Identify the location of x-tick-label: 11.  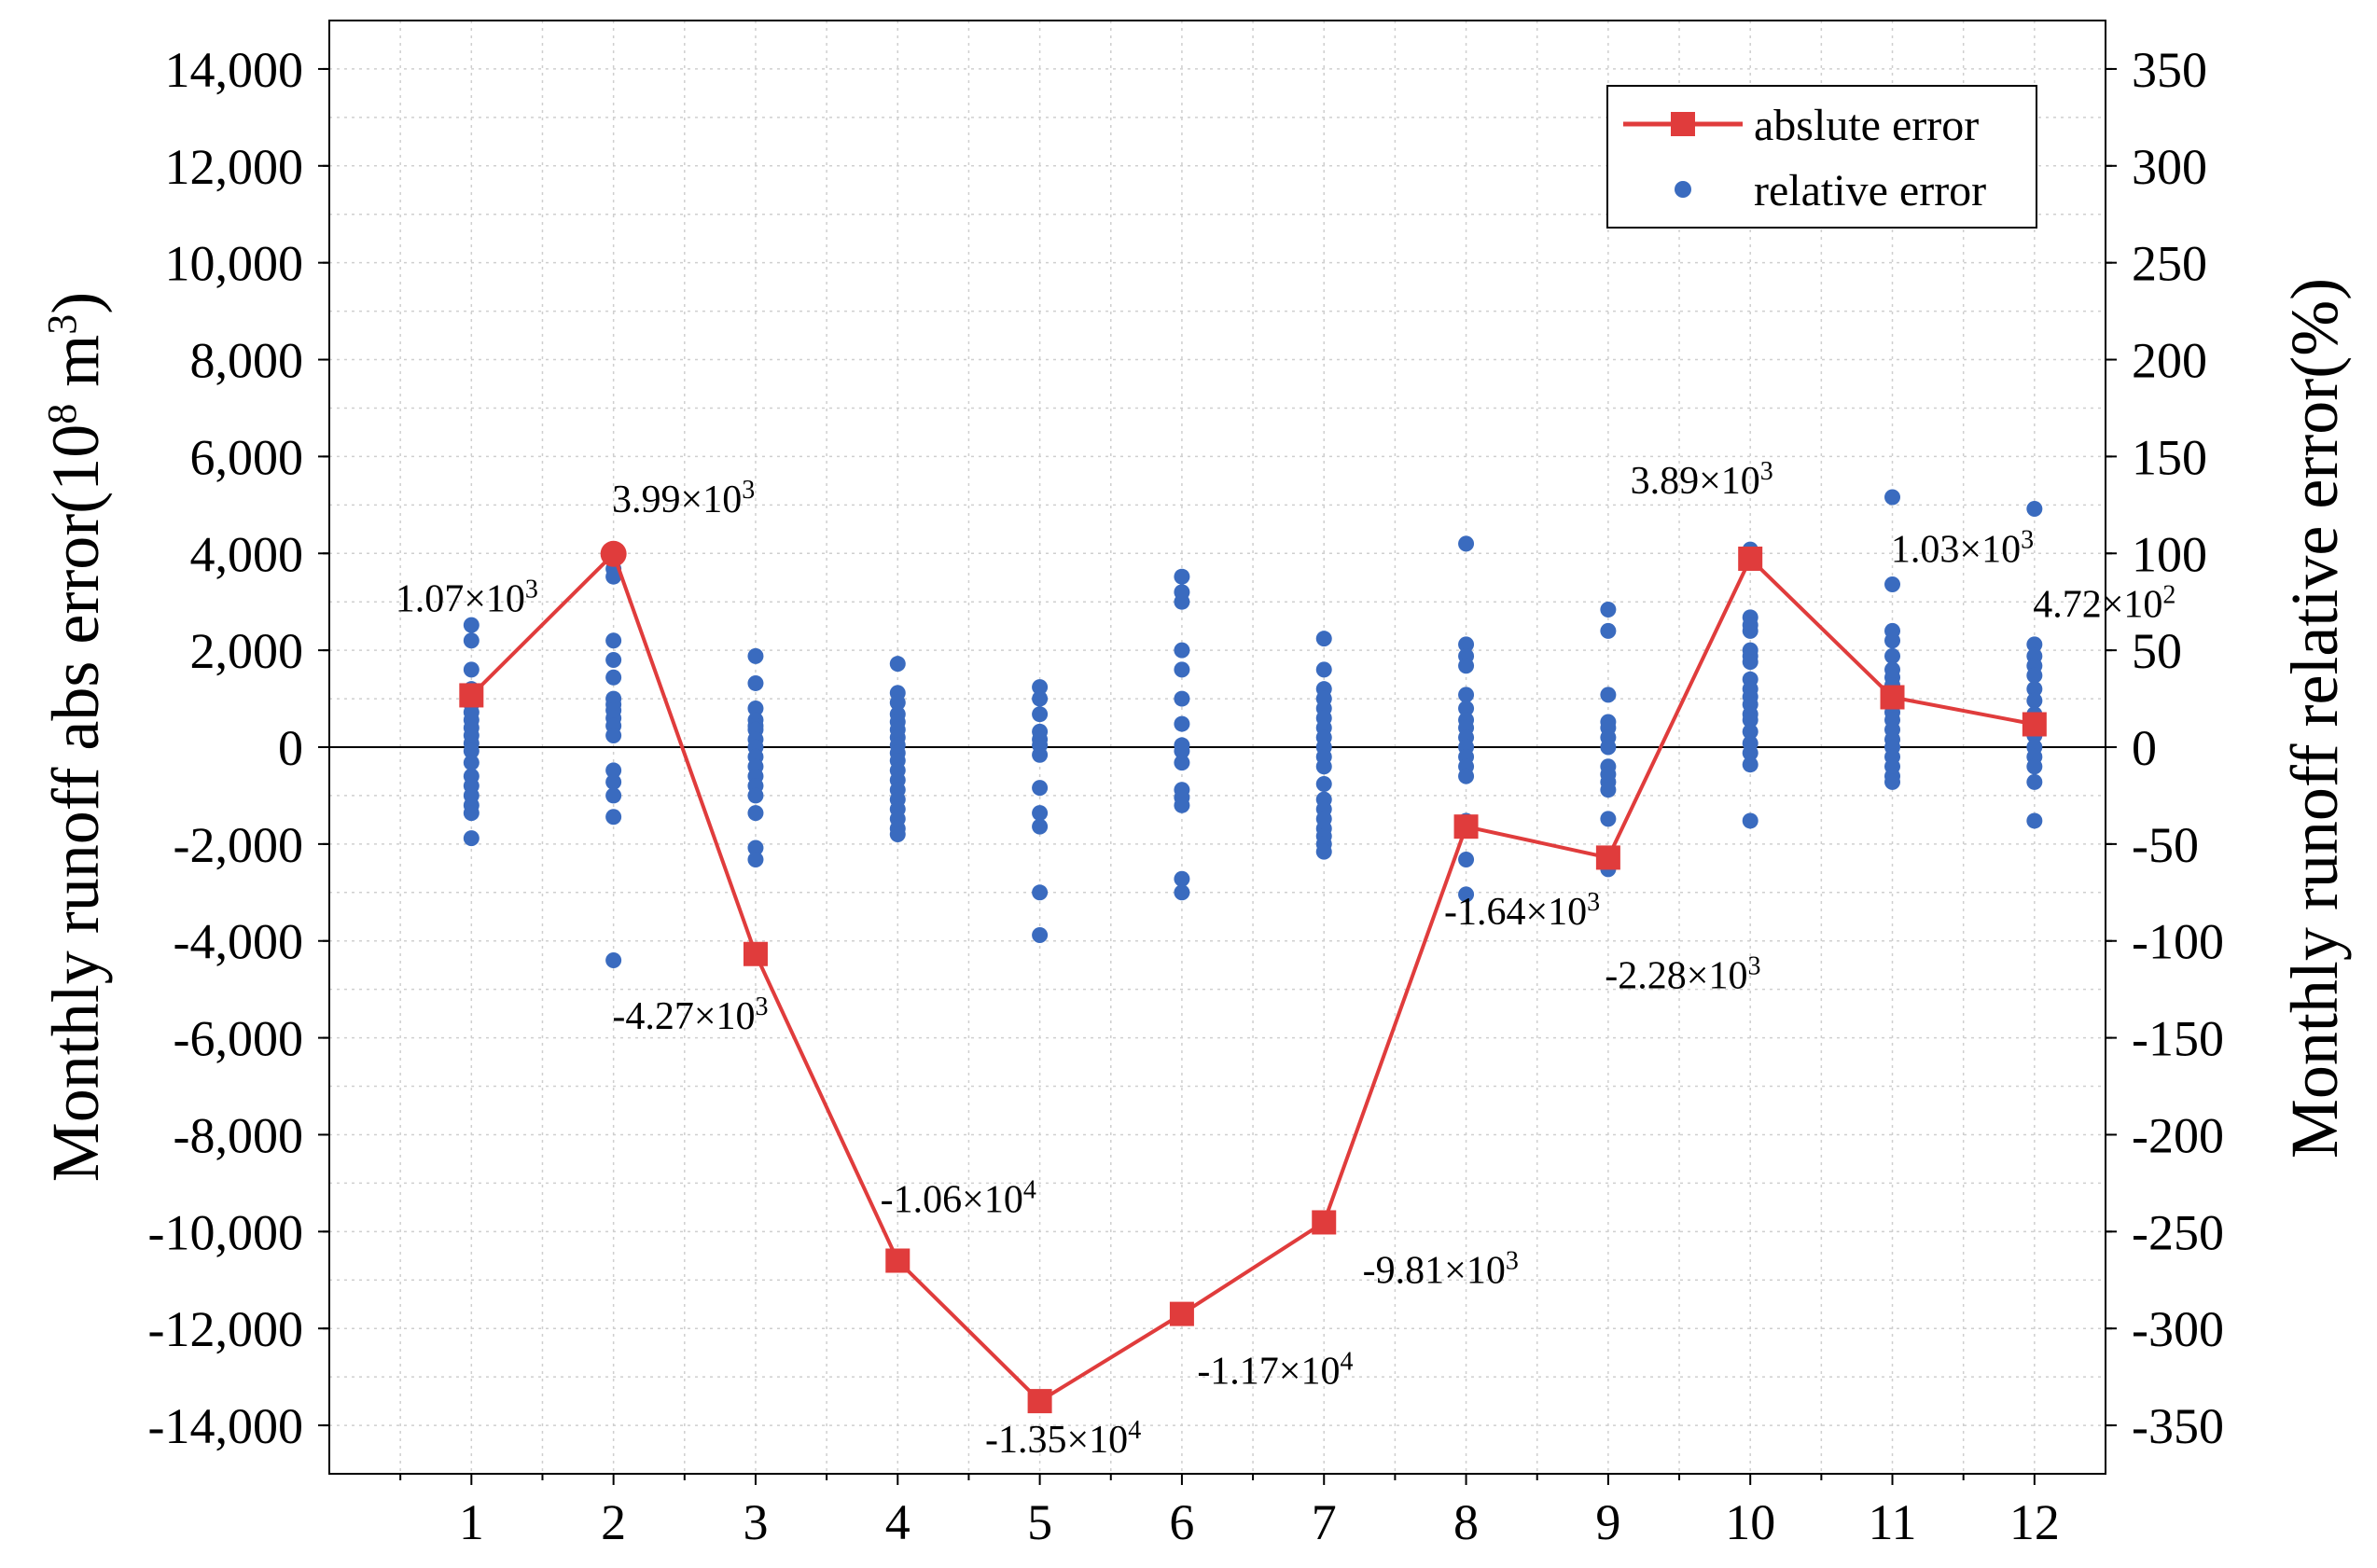
(1893, 1522).